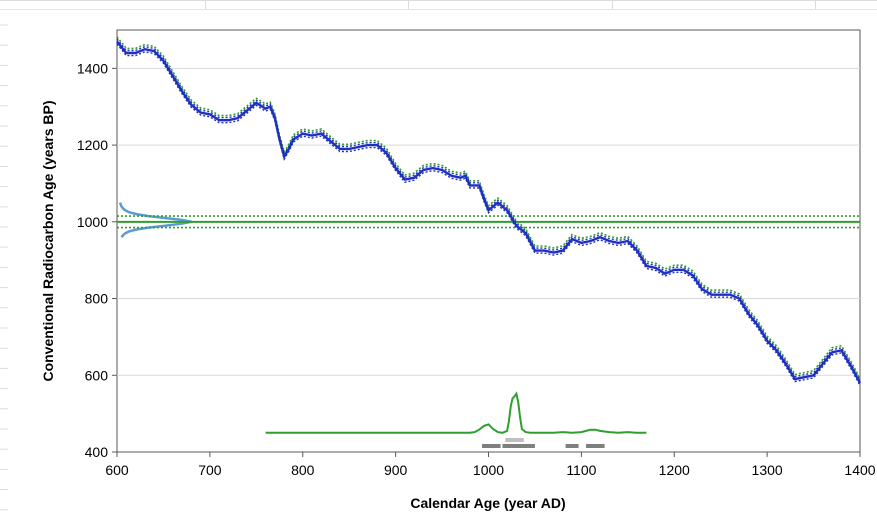 This screenshot has height=520, width=877. I want to click on calendar-probability-line, so click(456, 412).